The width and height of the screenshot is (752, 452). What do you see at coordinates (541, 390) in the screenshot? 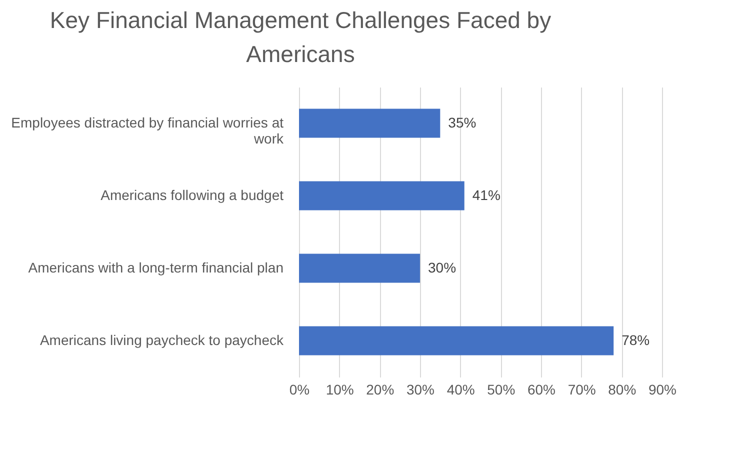
I see `x-tick-label: 60%` at bounding box center [541, 390].